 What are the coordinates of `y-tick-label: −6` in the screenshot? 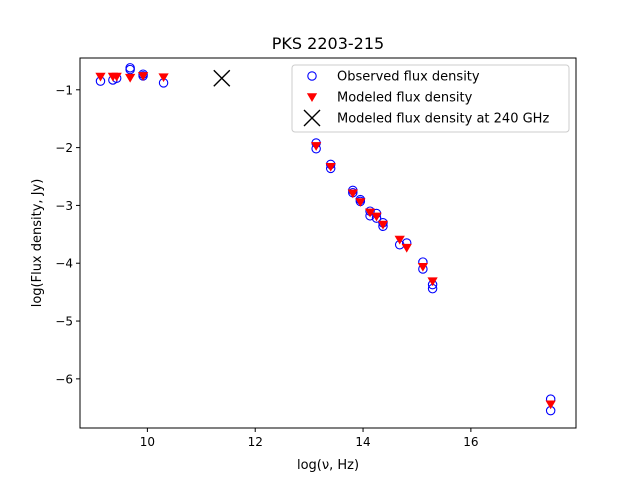 It's located at (64, 379).